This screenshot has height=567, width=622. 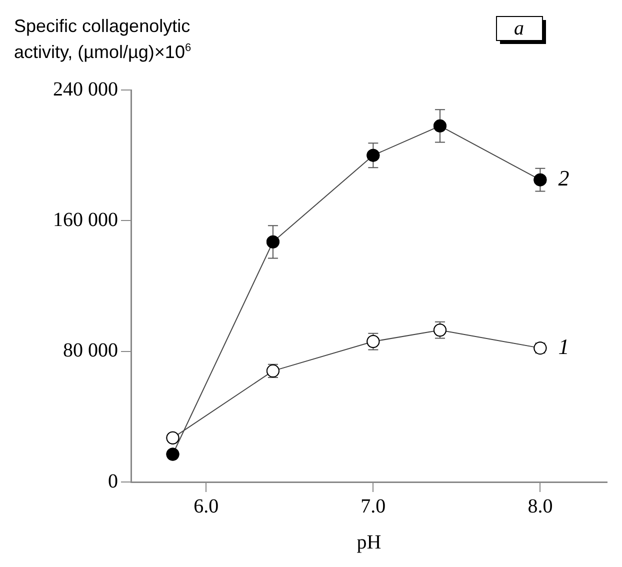 What do you see at coordinates (564, 178) in the screenshot?
I see `series-label: 2` at bounding box center [564, 178].